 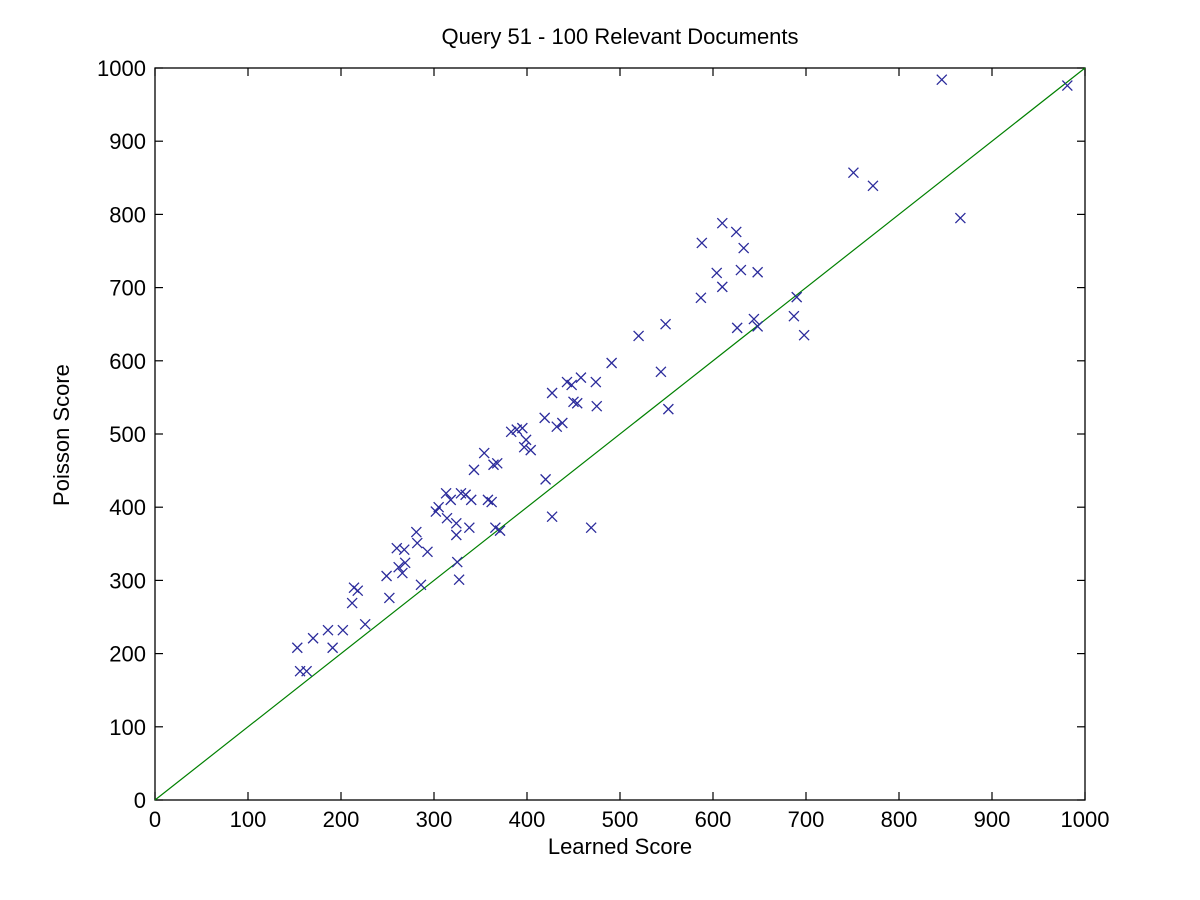 I want to click on x-tick-label: 500, so click(x=620, y=819).